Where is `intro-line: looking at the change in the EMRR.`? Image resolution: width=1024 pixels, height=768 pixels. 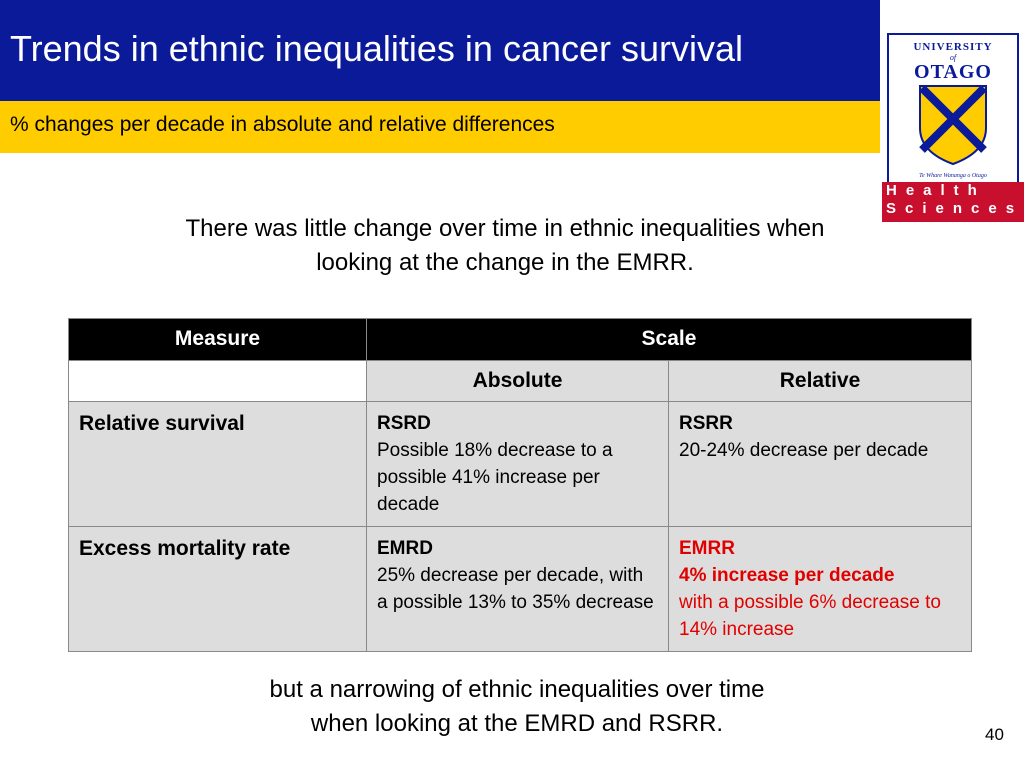
intro-line: looking at the change in the EMRR. is located at coordinates (505, 262).